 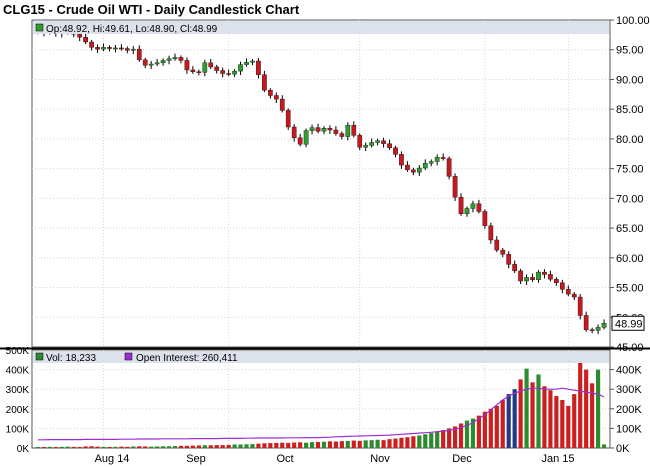 I want to click on ohlc-legend-swatch, so click(x=39, y=27).